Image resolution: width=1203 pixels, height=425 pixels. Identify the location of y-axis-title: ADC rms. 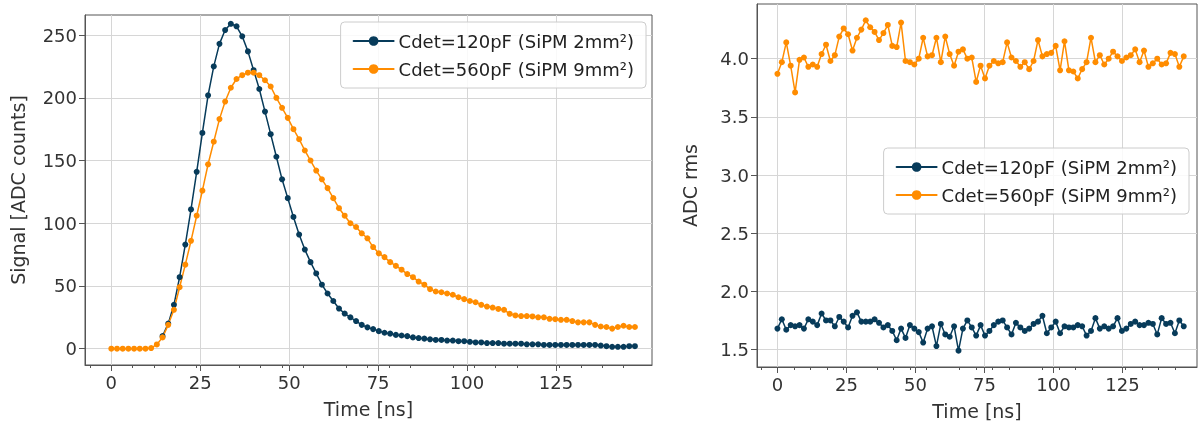
(689, 185).